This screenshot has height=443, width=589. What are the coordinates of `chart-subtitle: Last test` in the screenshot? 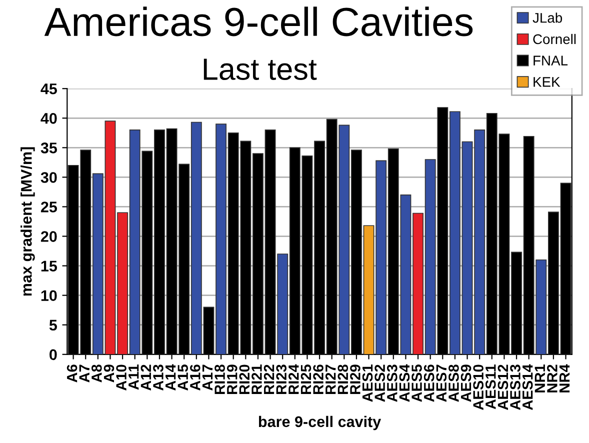 It's located at (260, 69).